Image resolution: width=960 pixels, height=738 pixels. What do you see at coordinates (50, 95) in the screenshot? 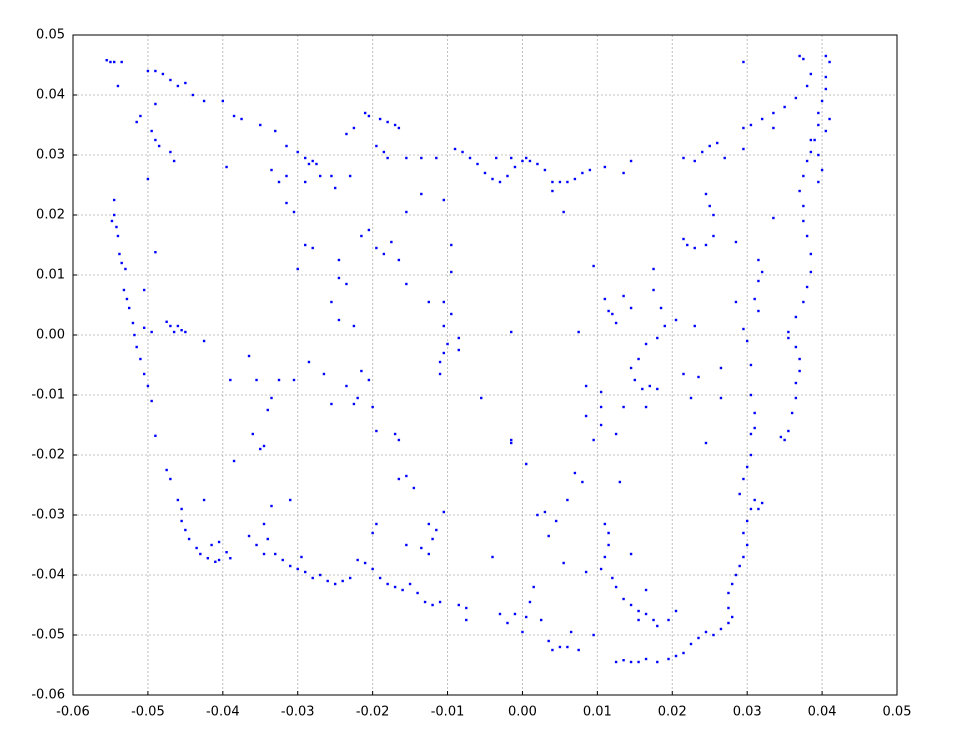
I see `y-tick-label: 0.04` at bounding box center [50, 95].